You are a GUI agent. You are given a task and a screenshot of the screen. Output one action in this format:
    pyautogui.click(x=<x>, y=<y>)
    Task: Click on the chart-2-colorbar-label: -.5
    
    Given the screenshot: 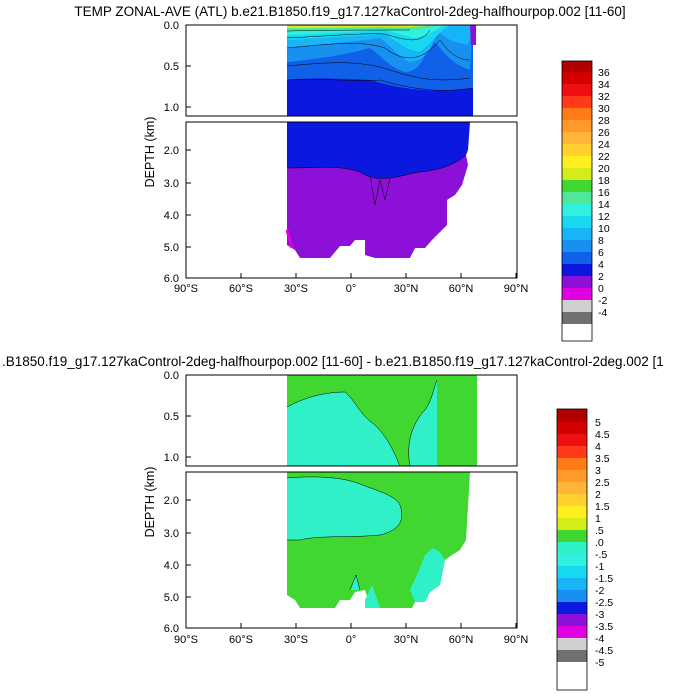 What is the action you would take?
    pyautogui.click(x=601, y=555)
    